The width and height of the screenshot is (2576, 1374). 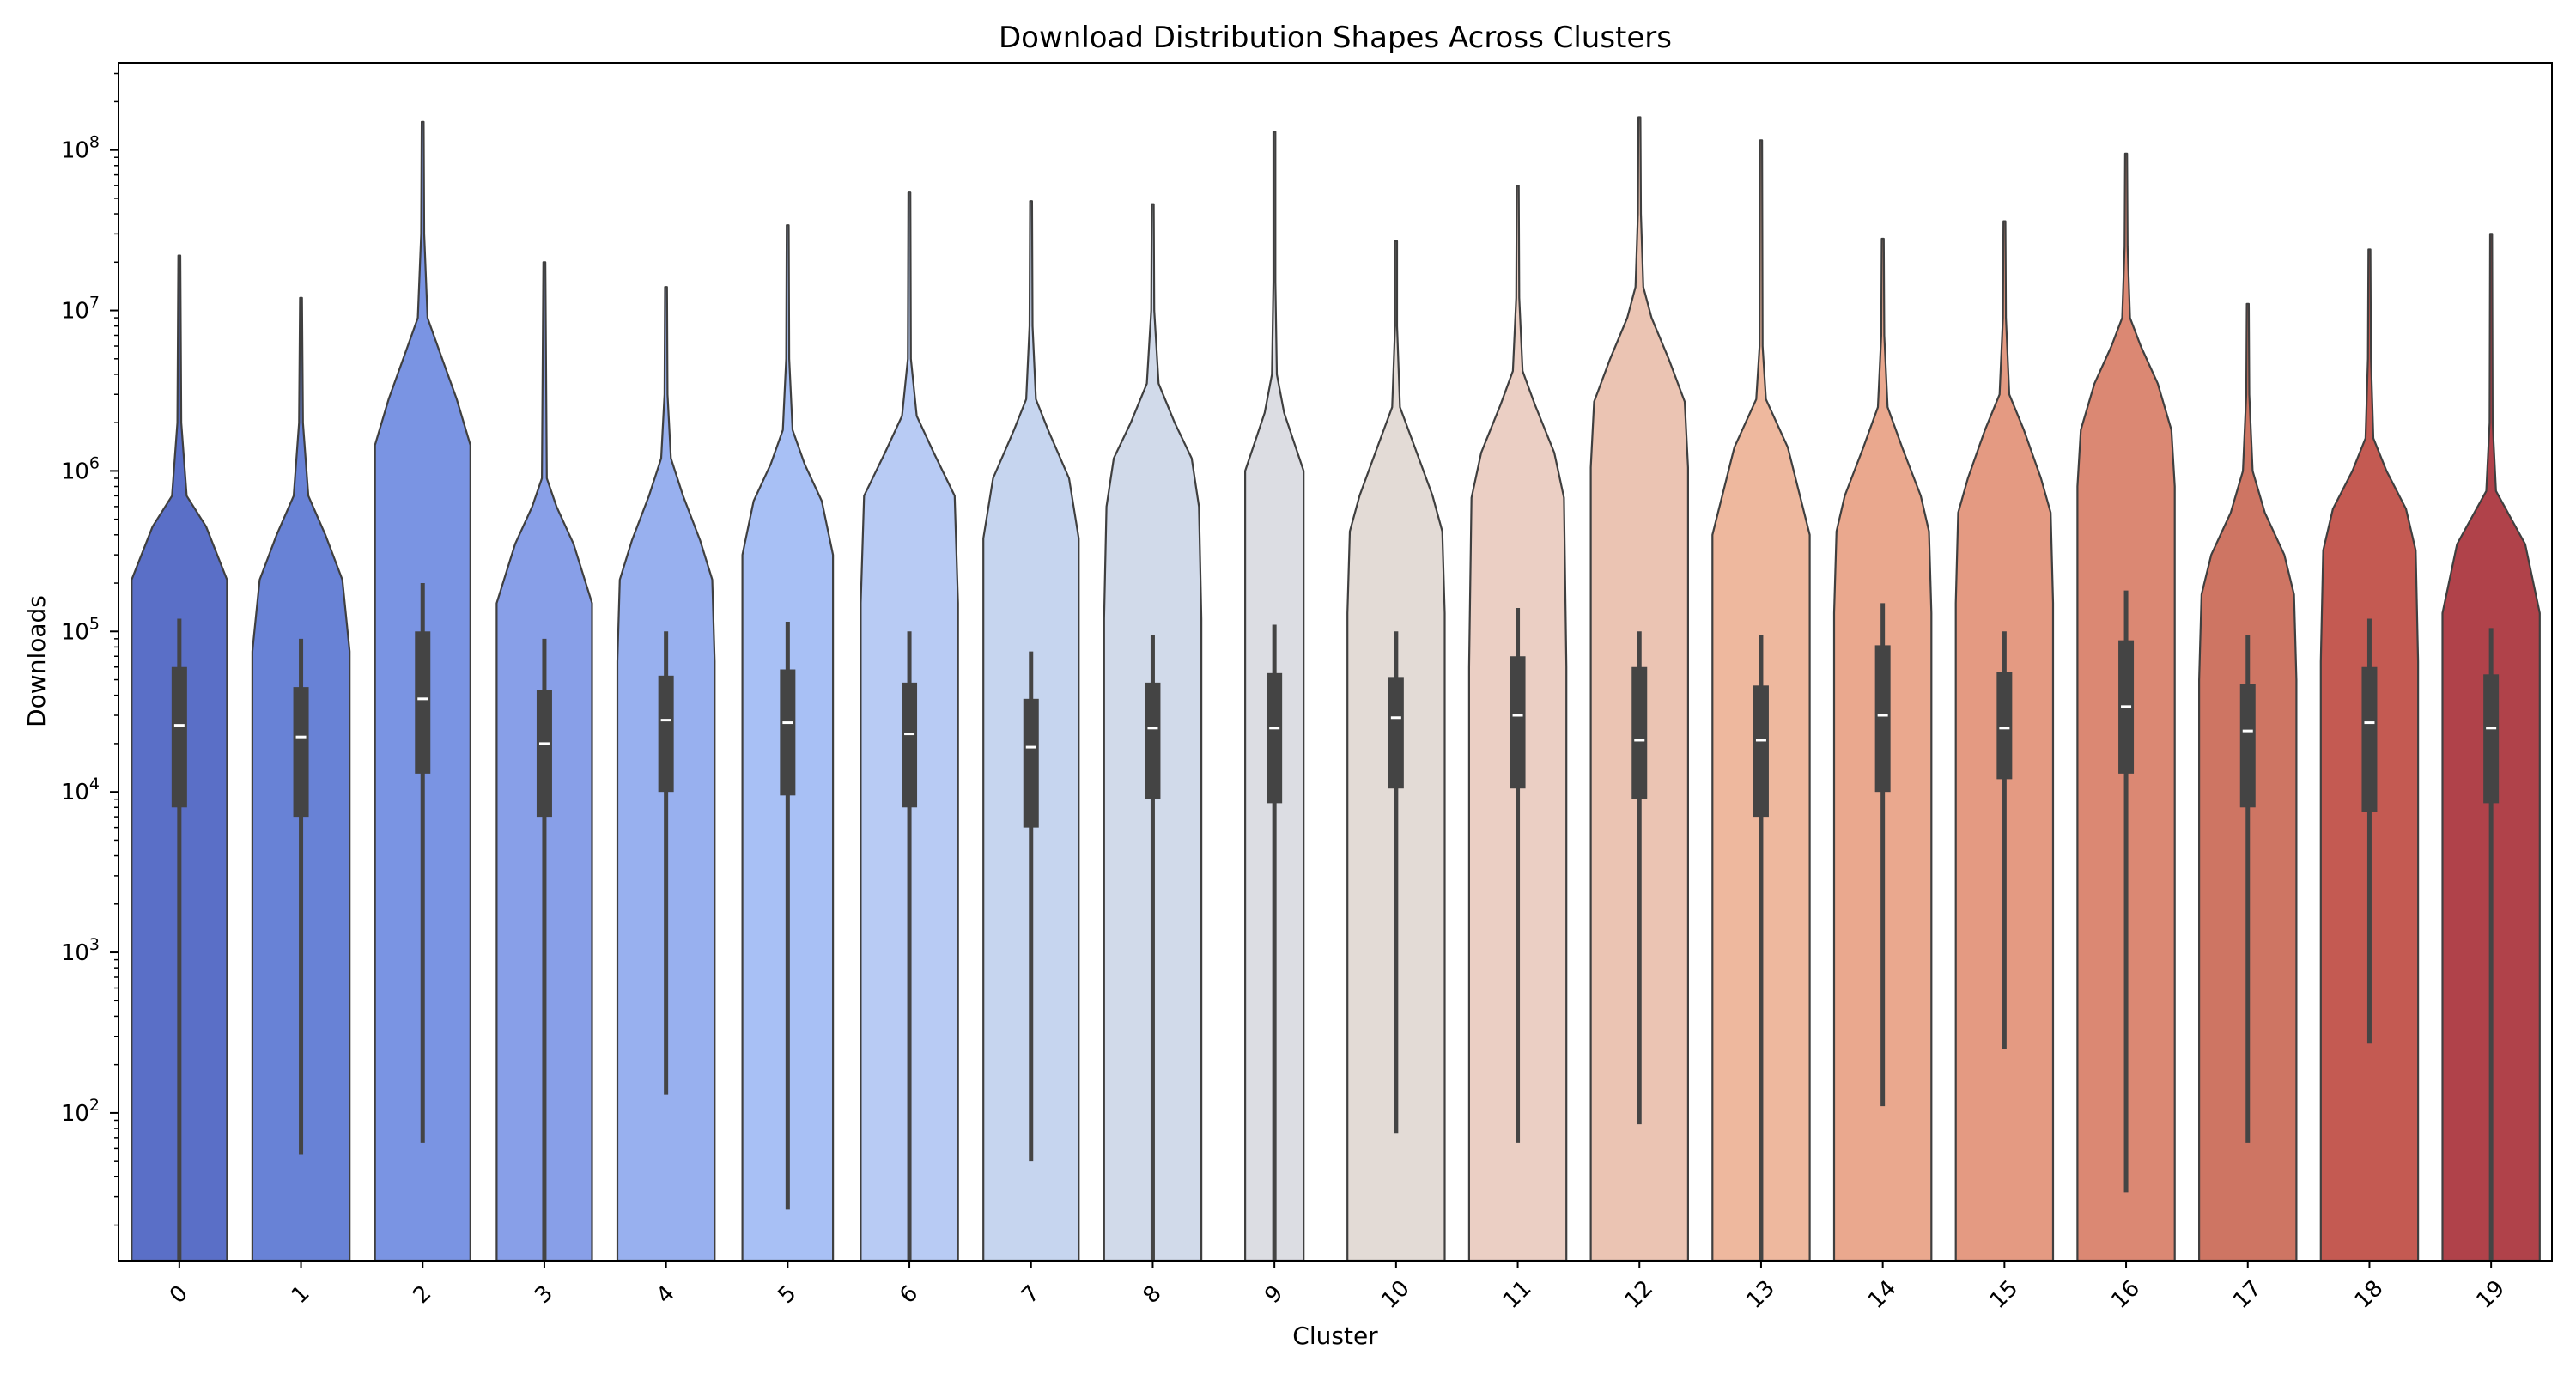 I want to click on y-tick-label: 10⁶, so click(x=80, y=468).